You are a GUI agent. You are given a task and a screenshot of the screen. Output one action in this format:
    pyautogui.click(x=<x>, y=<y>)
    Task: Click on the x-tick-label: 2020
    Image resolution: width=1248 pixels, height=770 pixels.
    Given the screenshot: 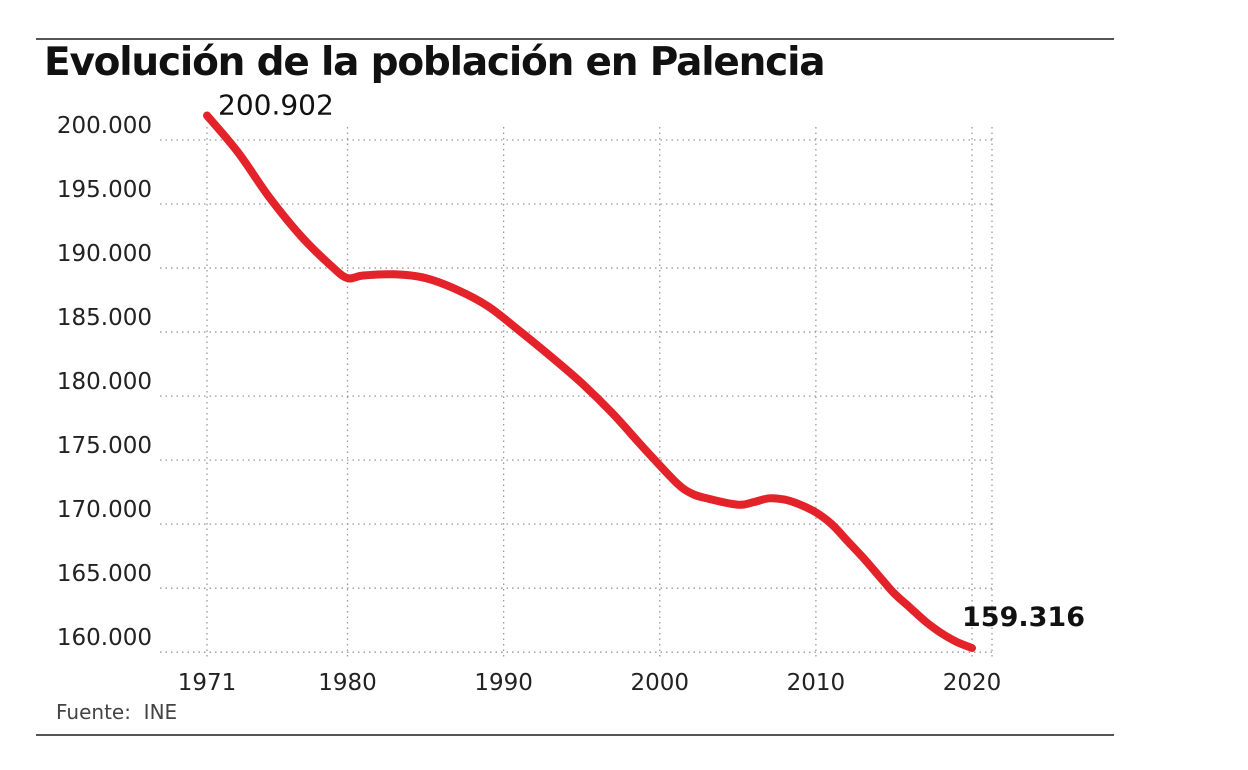 What is the action you would take?
    pyautogui.click(x=972, y=683)
    